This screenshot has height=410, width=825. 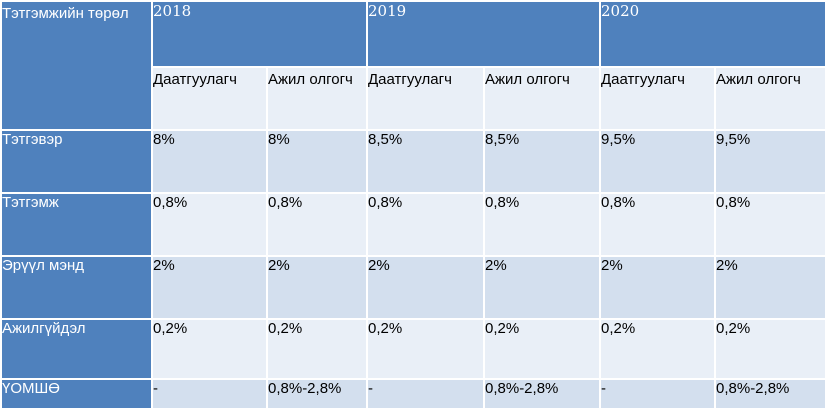 I want to click on row-label-health: Эрүүл мэнд, so click(x=76, y=287).